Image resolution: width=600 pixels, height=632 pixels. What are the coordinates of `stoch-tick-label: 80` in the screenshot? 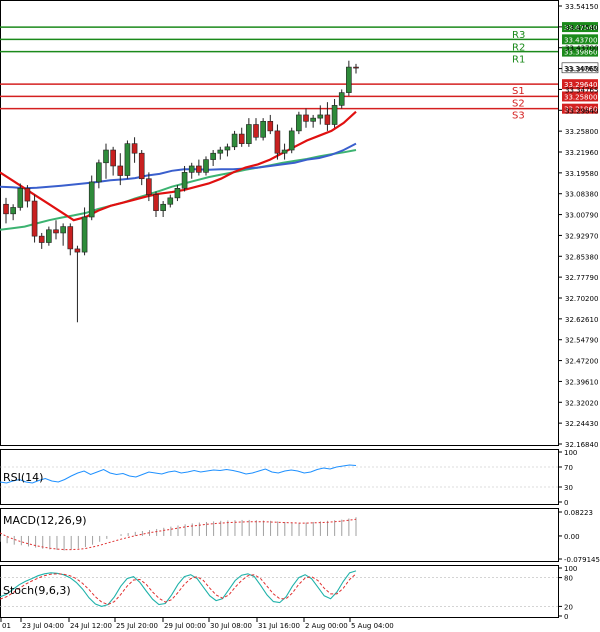 It's located at (568, 579).